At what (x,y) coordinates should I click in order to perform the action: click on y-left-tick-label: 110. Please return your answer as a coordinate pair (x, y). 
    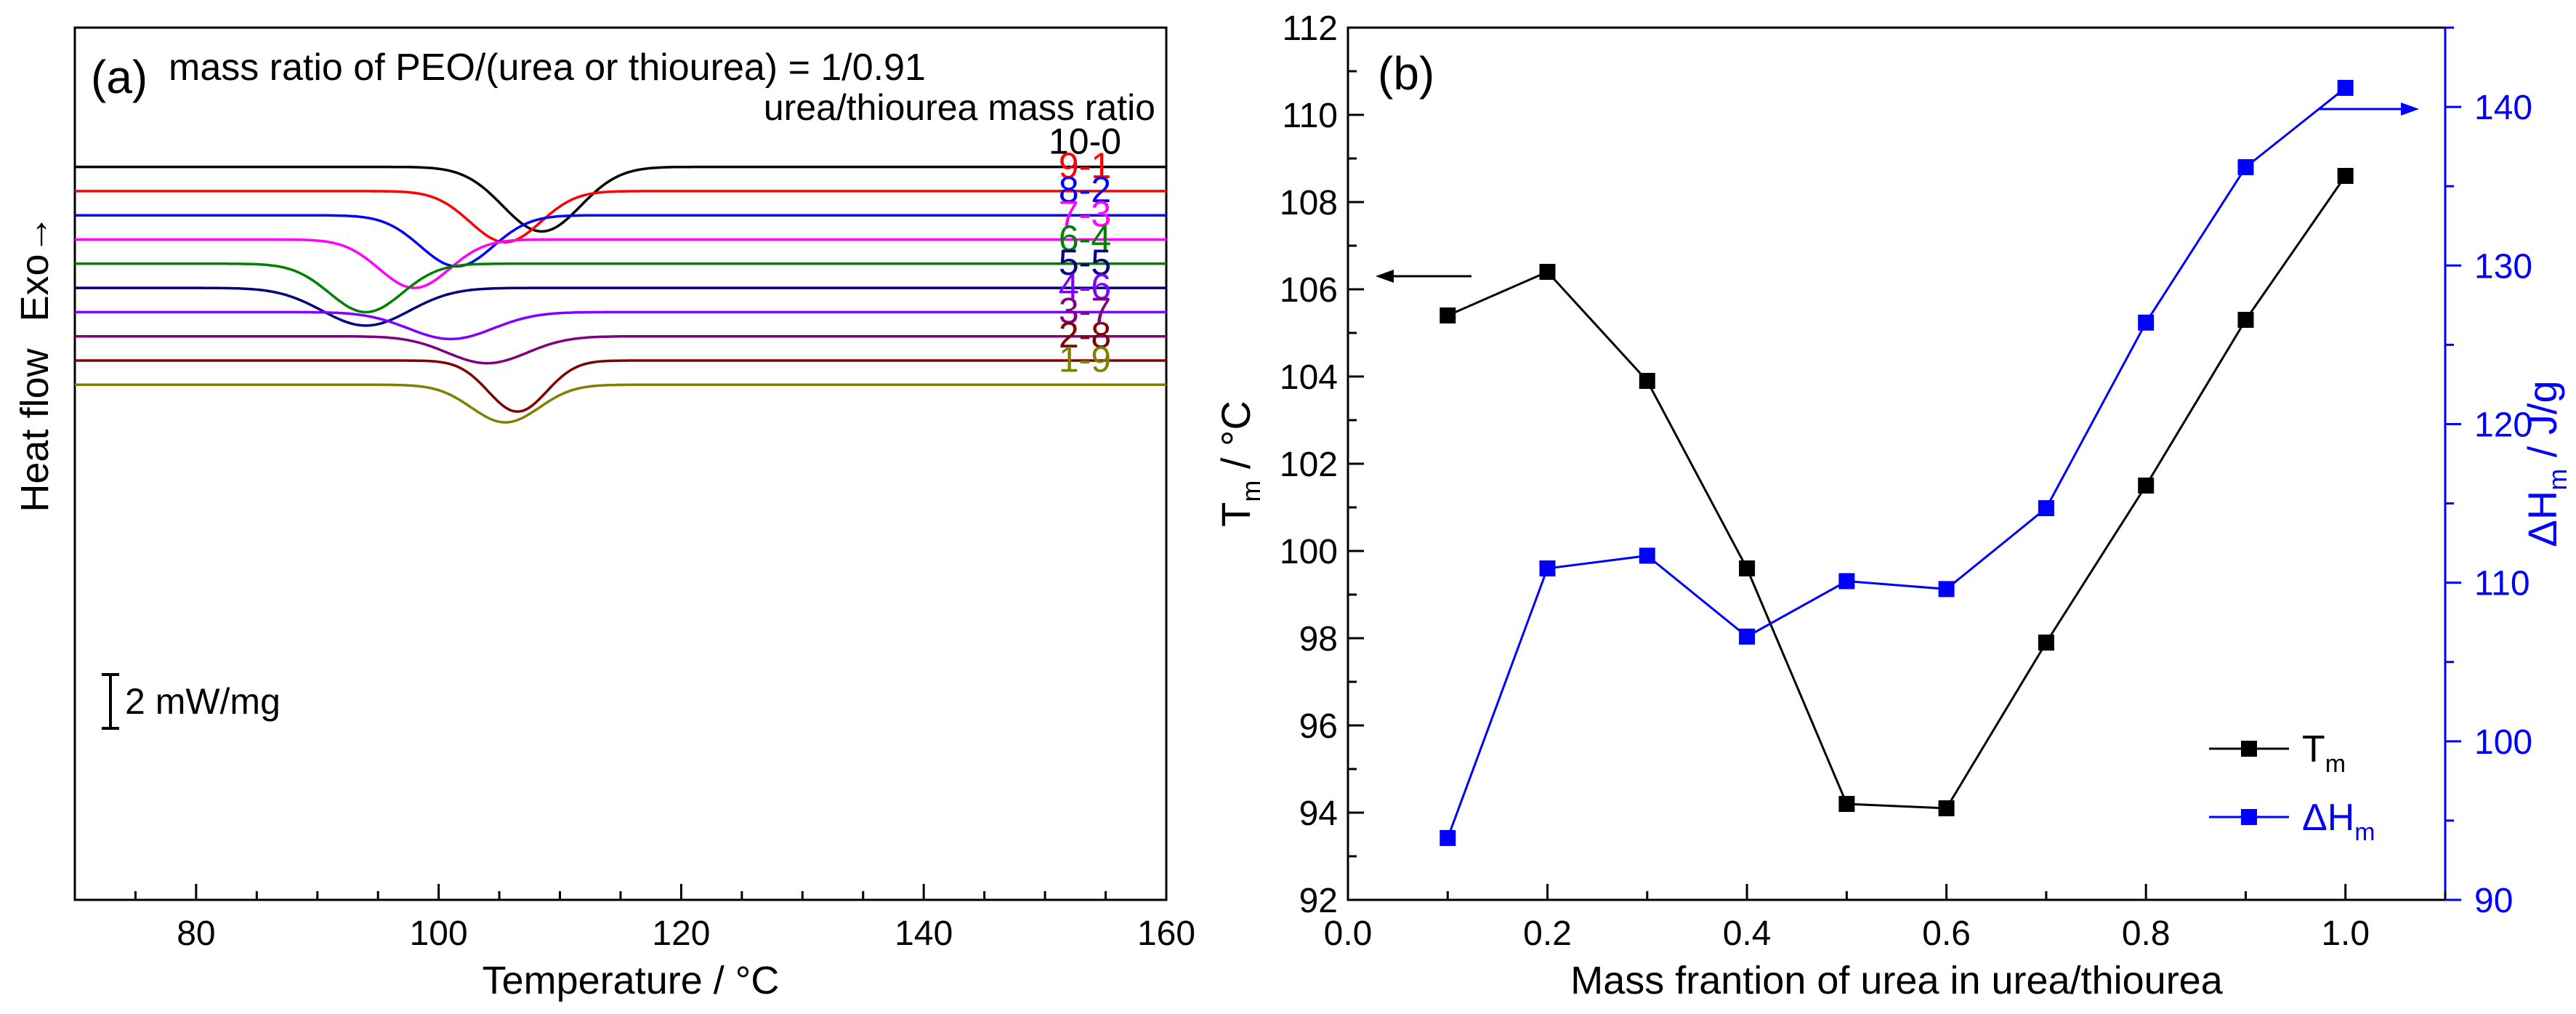
    Looking at the image, I should click on (1310, 116).